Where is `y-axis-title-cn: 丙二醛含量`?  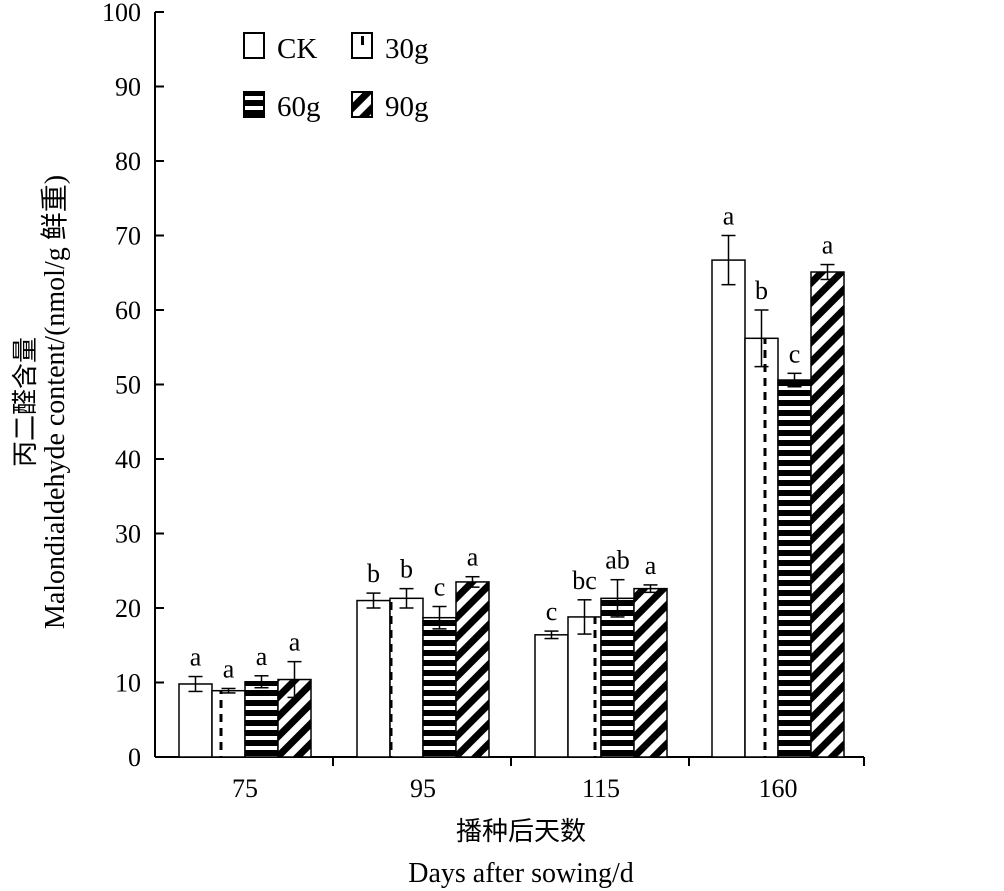
y-axis-title-cn: 丙二醛含量 is located at coordinates (26, 402).